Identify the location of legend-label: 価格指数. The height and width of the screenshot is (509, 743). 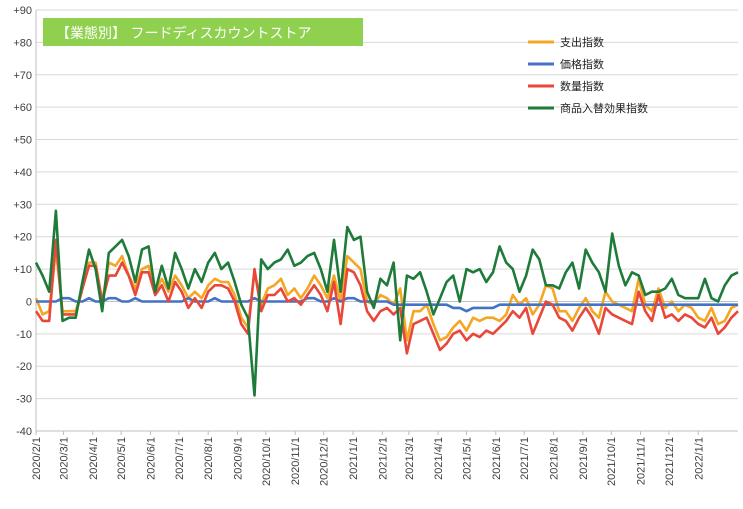
(582, 64).